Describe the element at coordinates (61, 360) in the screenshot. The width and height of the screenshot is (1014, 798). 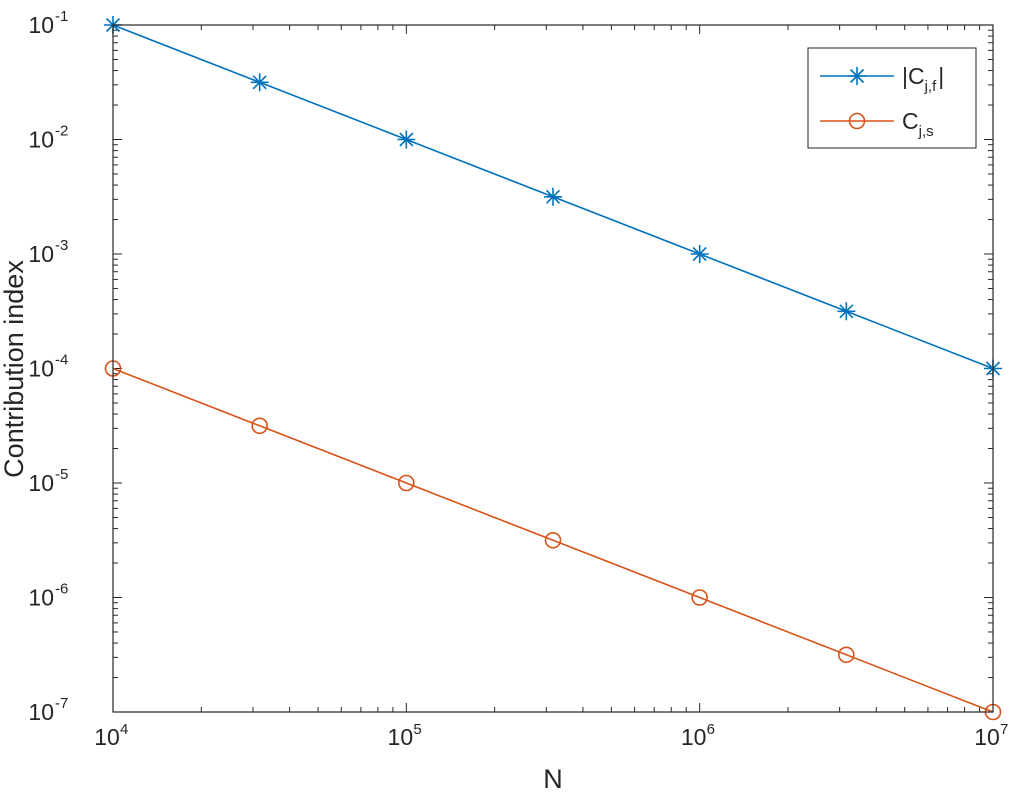
I see `y-tick-exponent: -4` at that location.